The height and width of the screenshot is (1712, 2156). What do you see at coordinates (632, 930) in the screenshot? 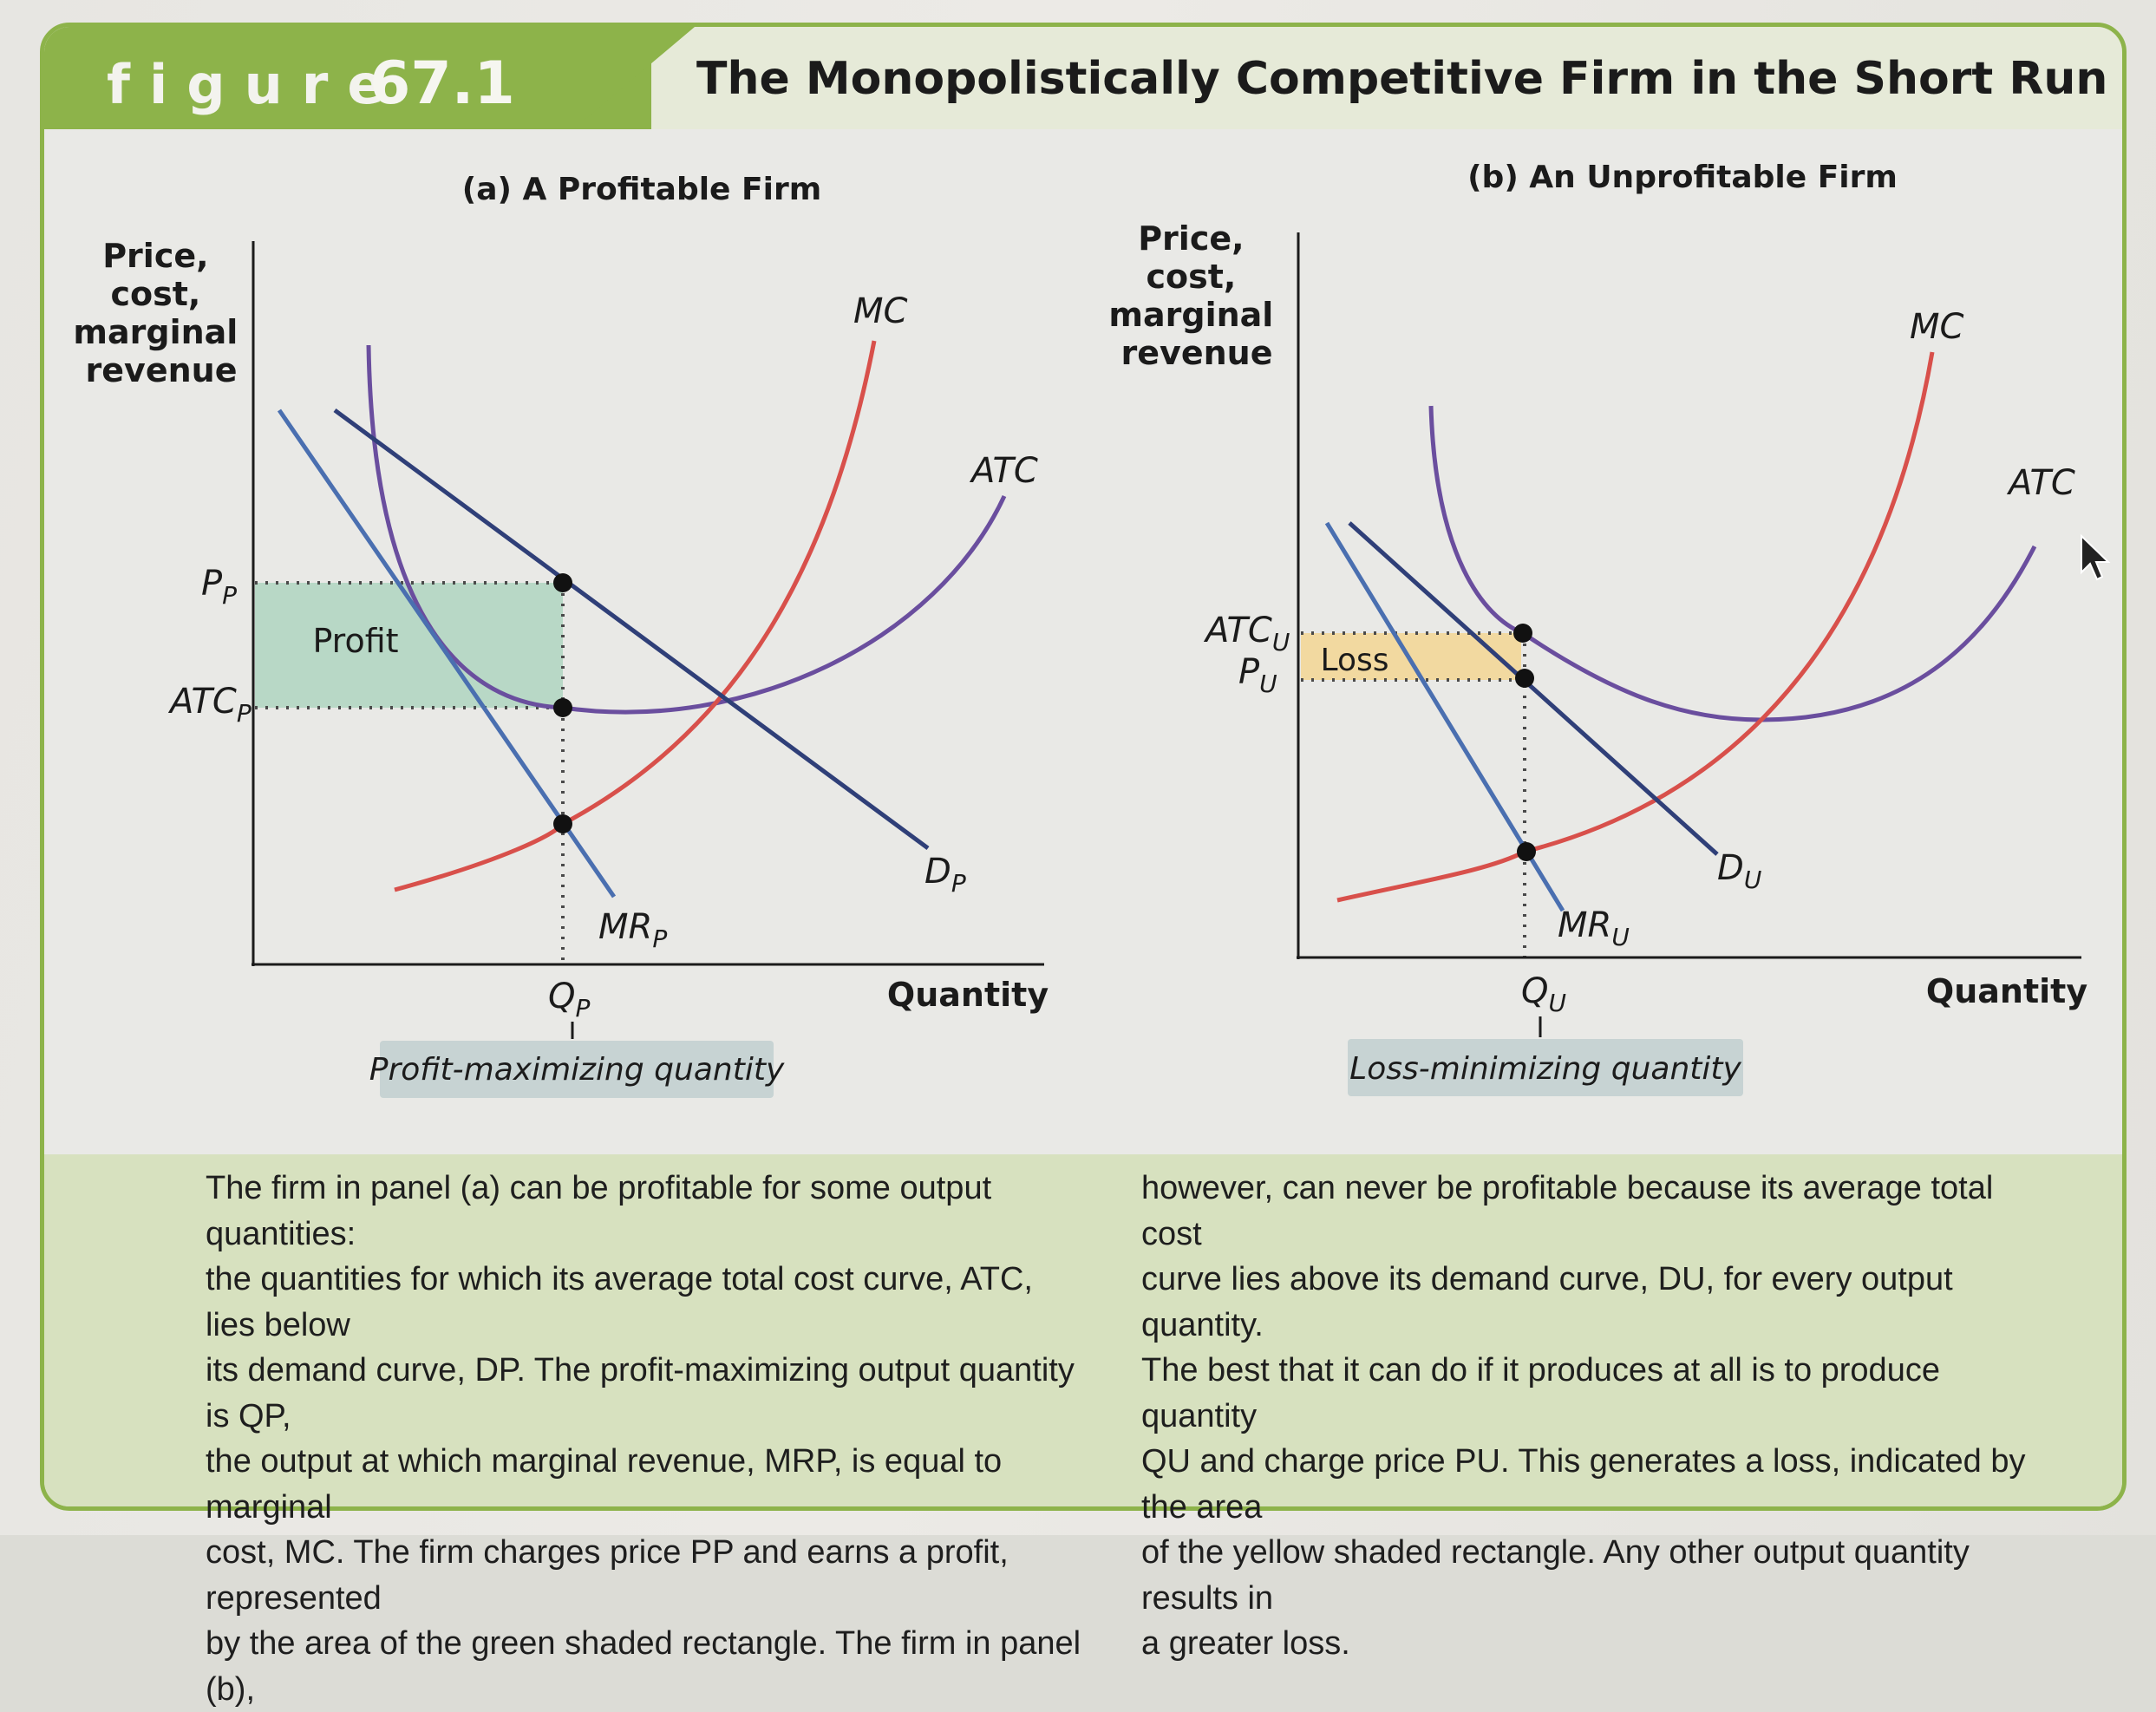
I see `panel-a-mr-label: MRP` at bounding box center [632, 930].